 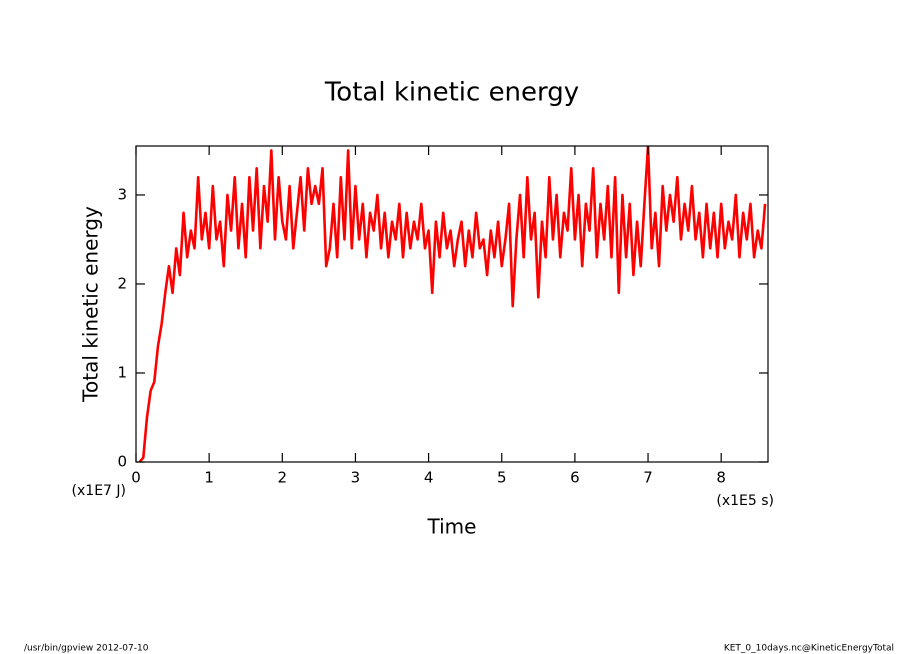 What do you see at coordinates (721, 478) in the screenshot?
I see `x-tick-label: 8` at bounding box center [721, 478].